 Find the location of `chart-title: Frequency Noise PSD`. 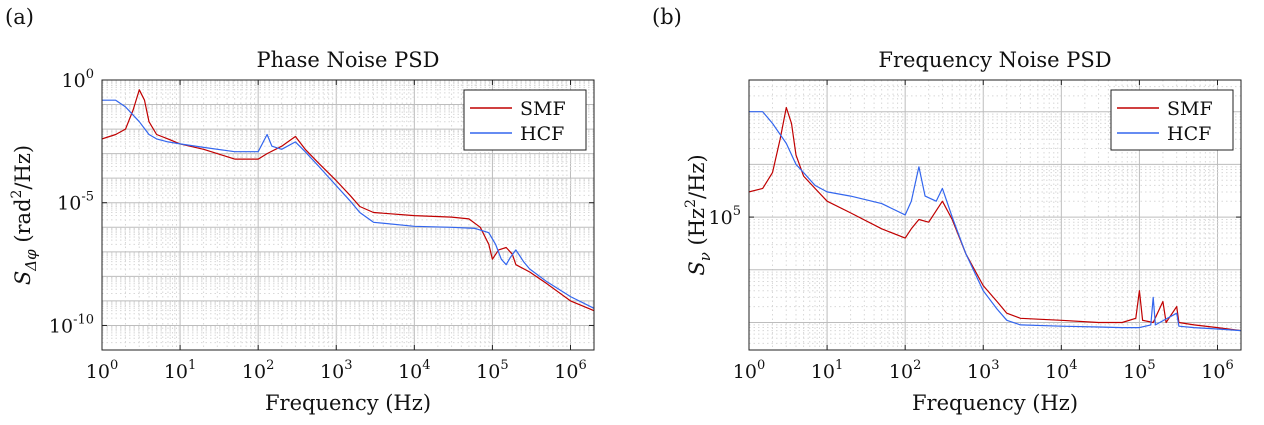

chart-title: Frequency Noise PSD is located at coordinates (994, 60).